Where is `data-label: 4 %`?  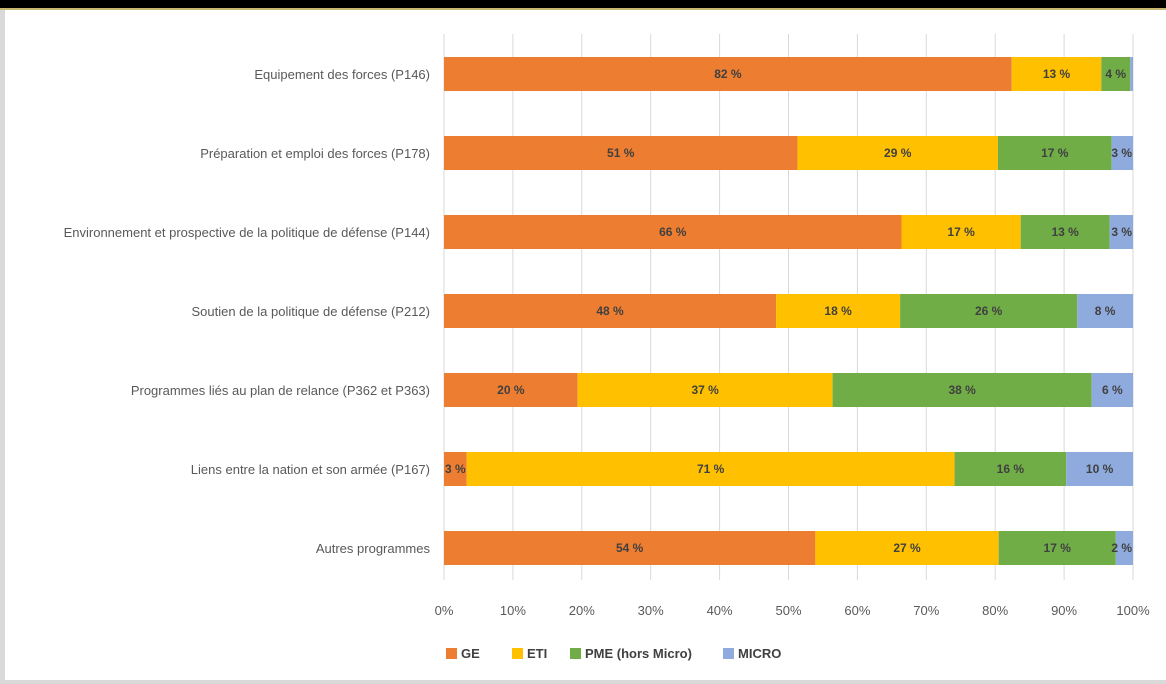 data-label: 4 % is located at coordinates (1115, 74).